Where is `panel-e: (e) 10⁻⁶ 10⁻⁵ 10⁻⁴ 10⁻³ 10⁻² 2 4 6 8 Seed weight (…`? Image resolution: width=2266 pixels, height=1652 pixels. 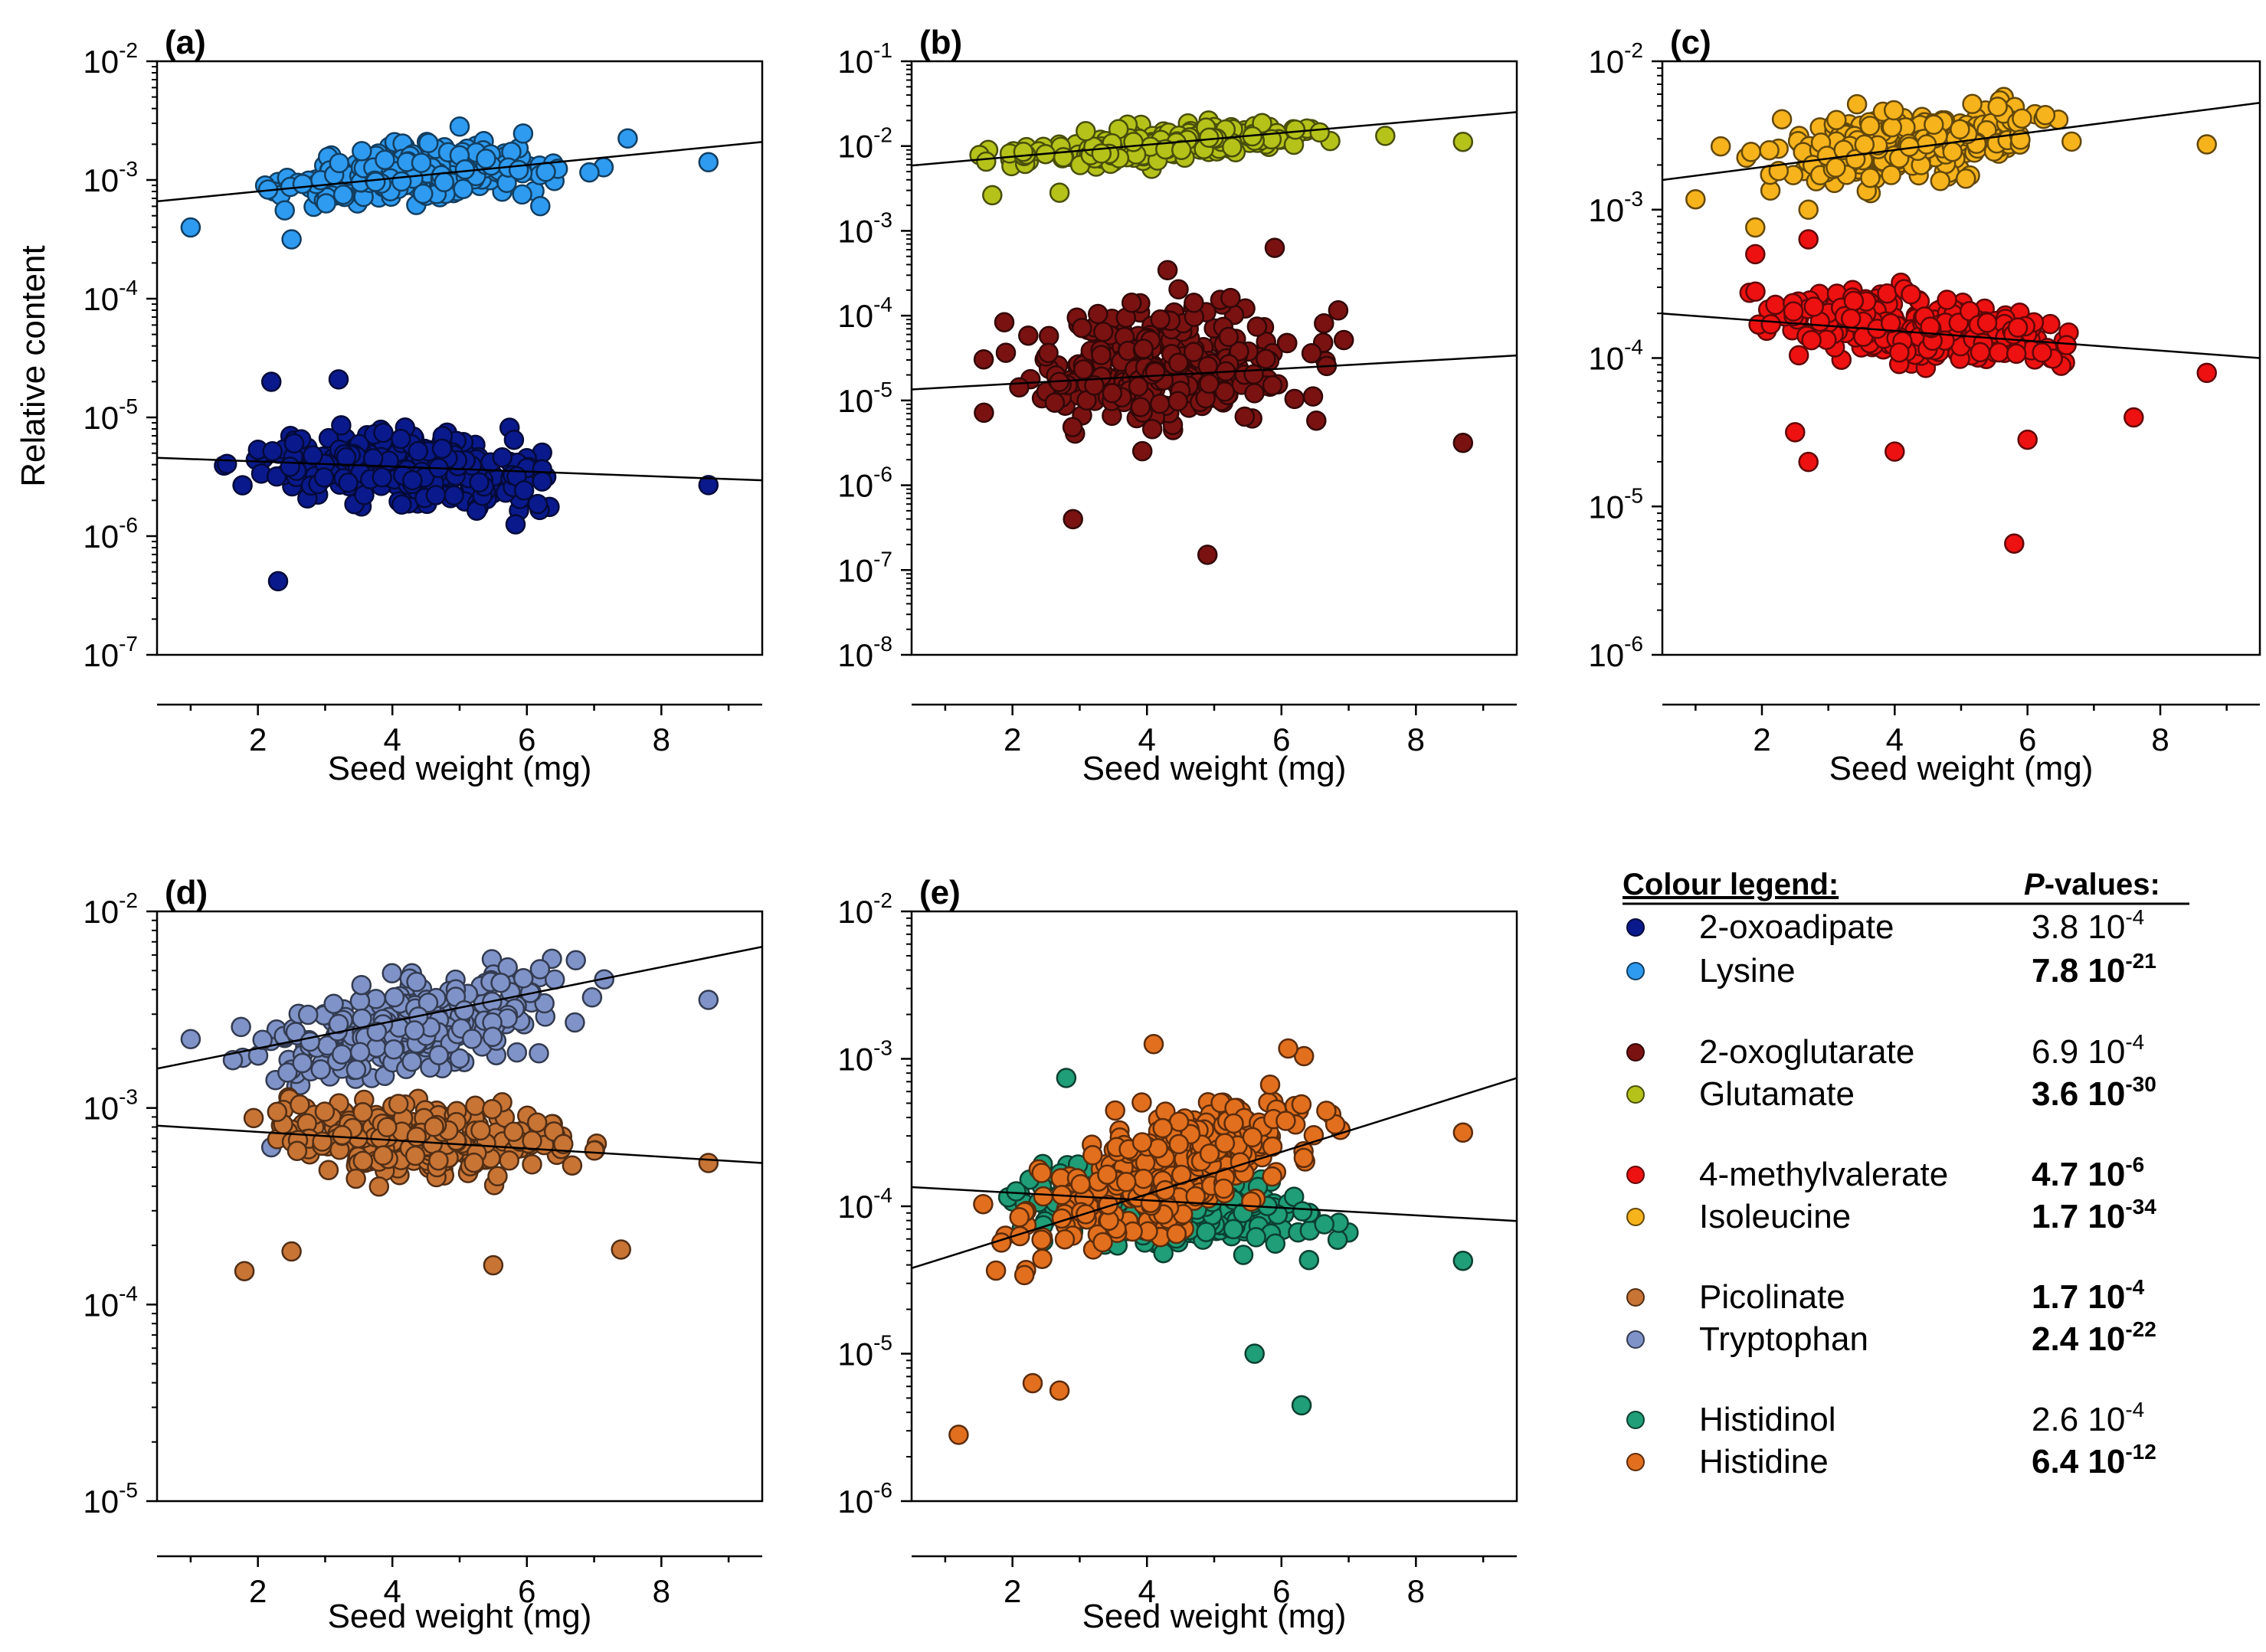 panel-e: (e) 10⁻⁶ 10⁻⁵ 10⁻⁴ 10⁻³ 10⁻² 2 4 6 8 Seed weight (… is located at coordinates (1177, 1254).